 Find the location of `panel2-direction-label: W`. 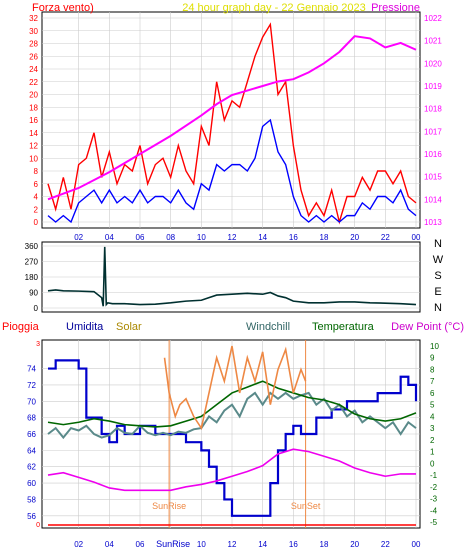

panel2-direction-label: W is located at coordinates (438, 260).